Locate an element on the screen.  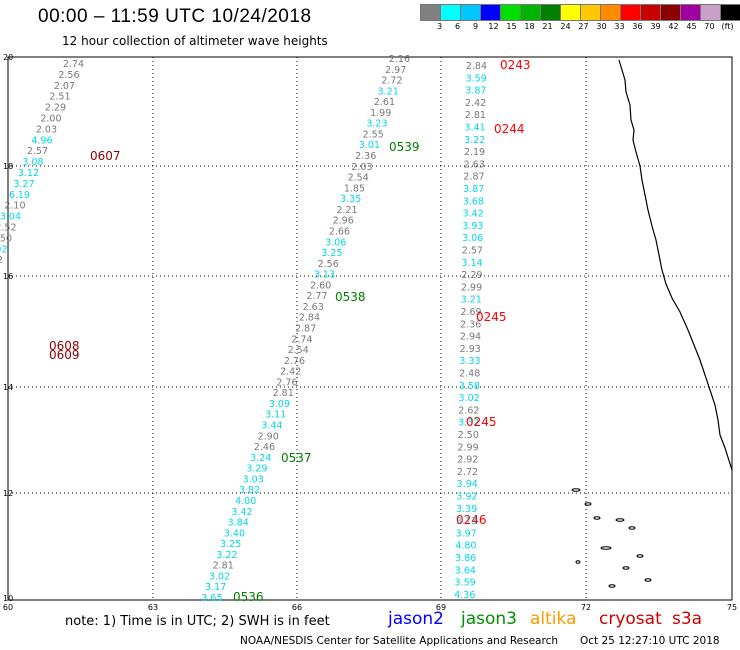
wave-height-value: 2.62 is located at coordinates (468, 410).